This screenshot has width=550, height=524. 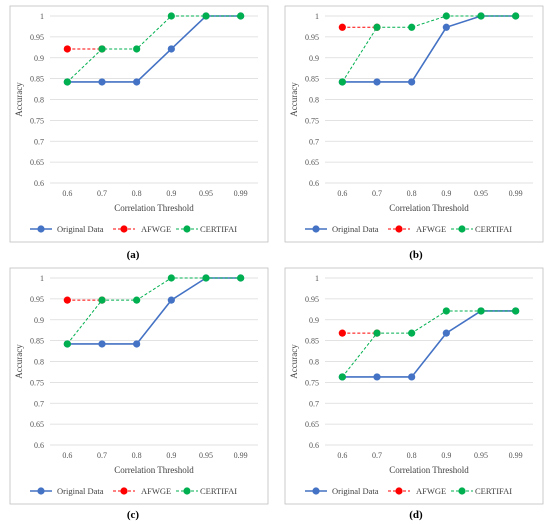 What do you see at coordinates (294, 361) in the screenshot?
I see `y-axis-title: Accuracy` at bounding box center [294, 361].